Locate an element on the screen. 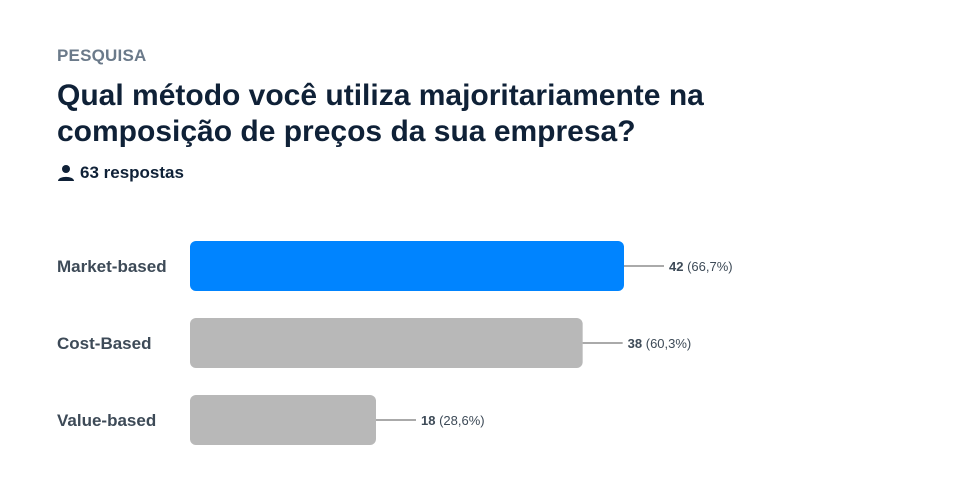 The height and width of the screenshot is (497, 960). value-label: 18 (28,6%) is located at coordinates (453, 420).